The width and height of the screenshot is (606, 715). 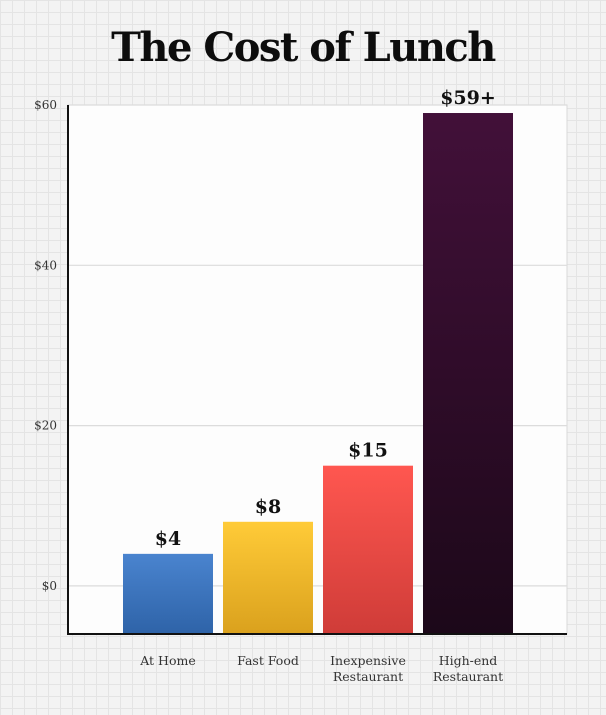 I want to click on data-label: $8, so click(x=268, y=507).